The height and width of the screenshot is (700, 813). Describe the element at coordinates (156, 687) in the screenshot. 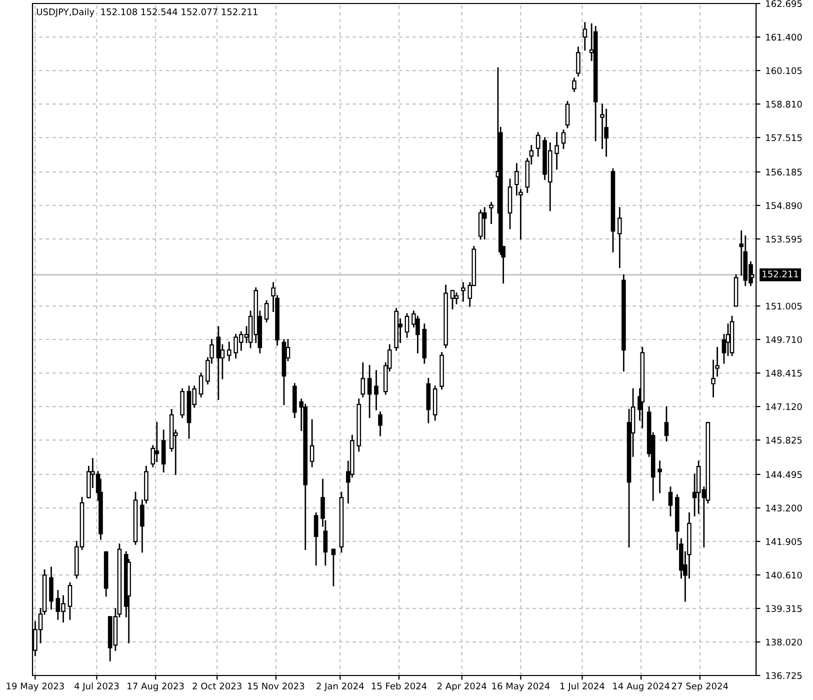

I see `x-tick-label: 17 Aug 2023` at that location.